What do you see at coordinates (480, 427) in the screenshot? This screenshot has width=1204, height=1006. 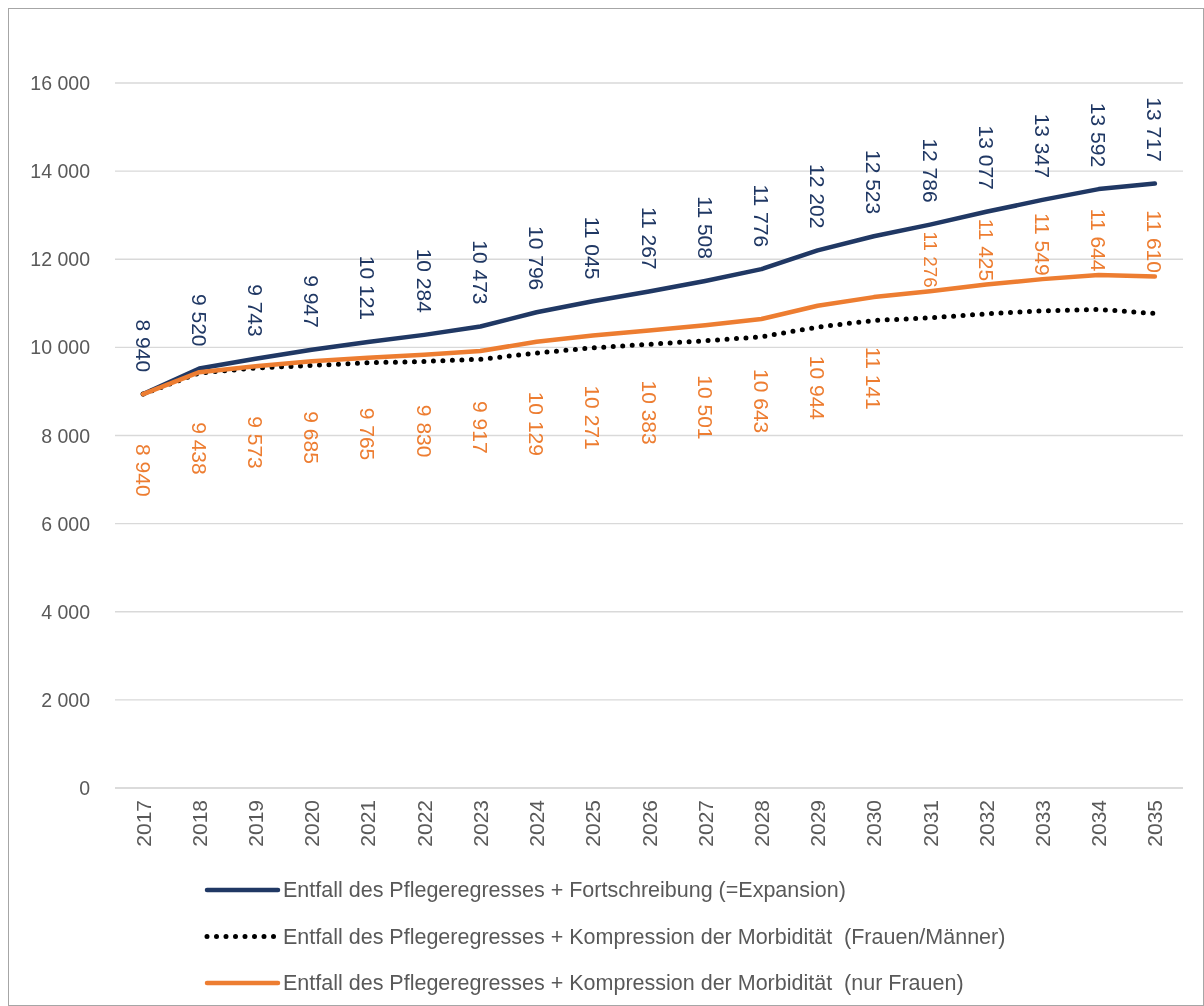 I see `data-label: 9 917` at bounding box center [480, 427].